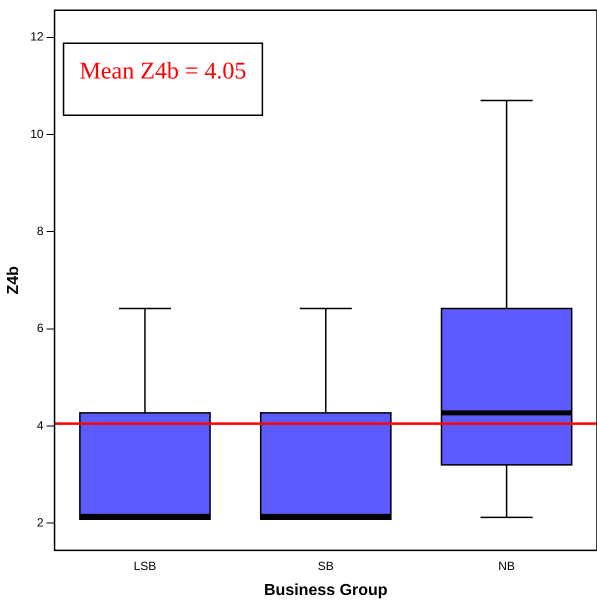 Image resolution: width=597 pixels, height=604 pixels. Describe the element at coordinates (163, 71) in the screenshot. I see `ref-line-label: Mean Z4b = 4.05` at that location.